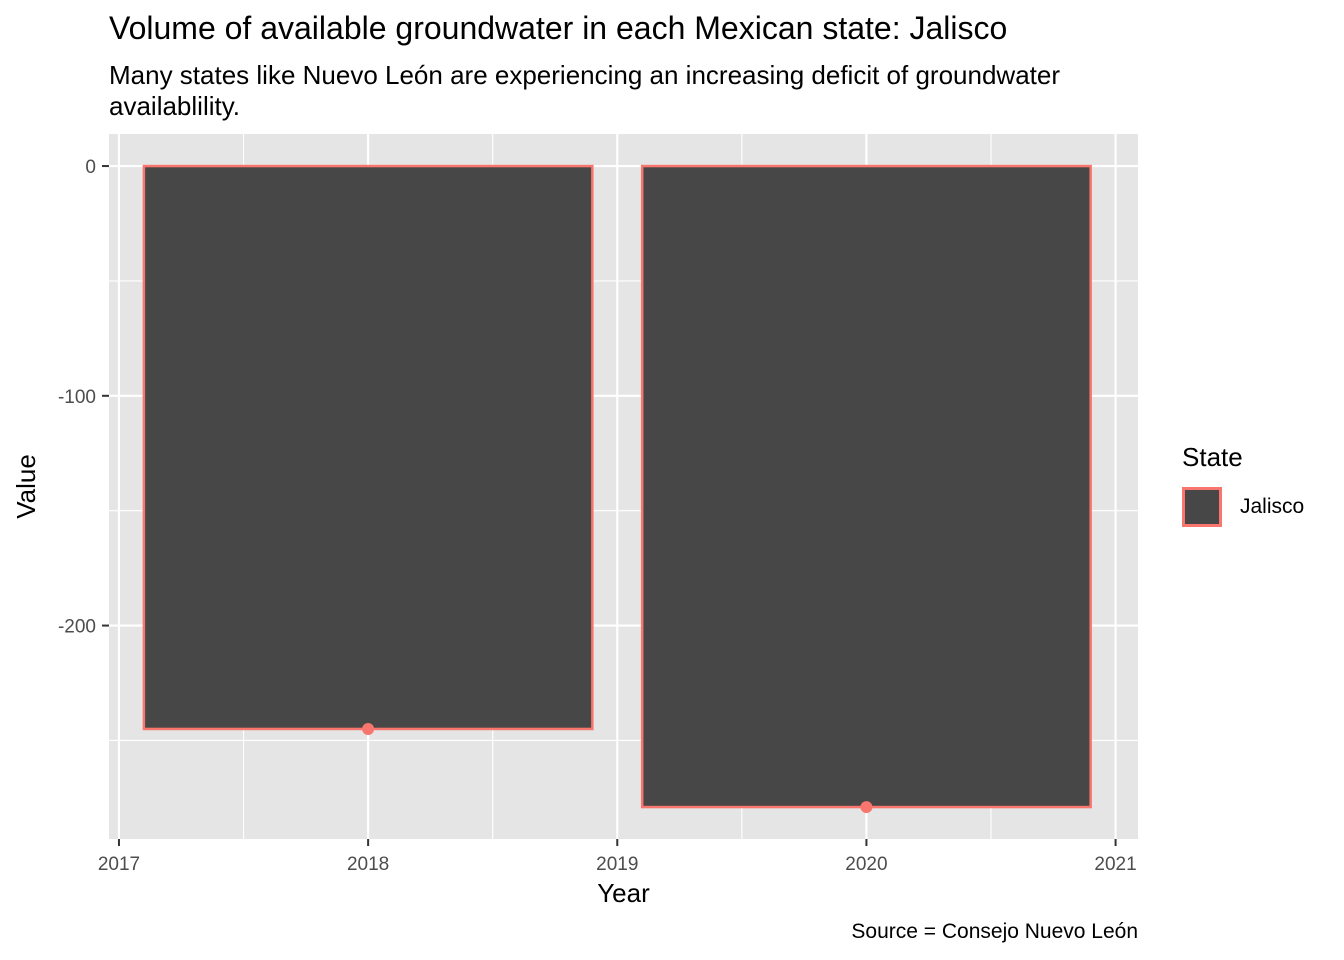 The image size is (1344, 960). What do you see at coordinates (26, 486) in the screenshot?
I see `y-axis-title: Value` at bounding box center [26, 486].